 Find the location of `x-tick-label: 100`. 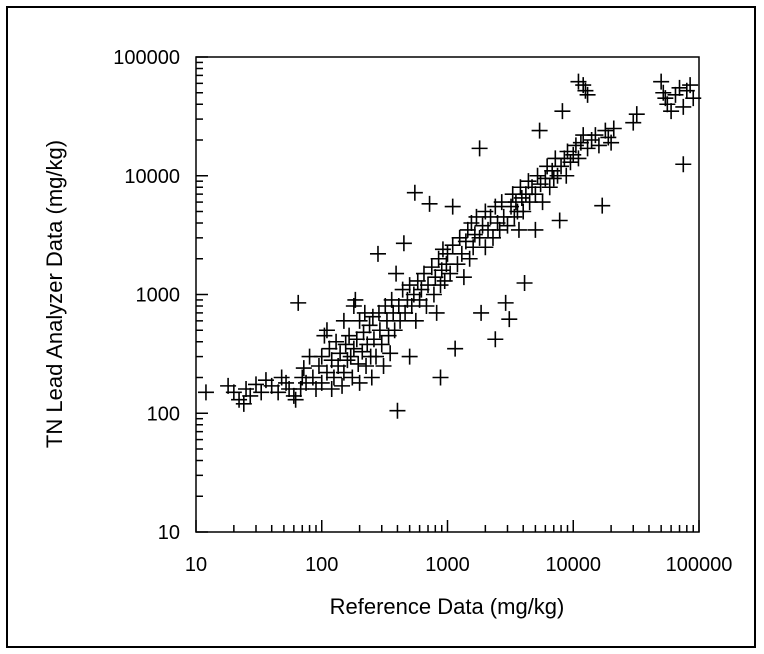

x-tick-label: 100 is located at coordinates (321, 565).